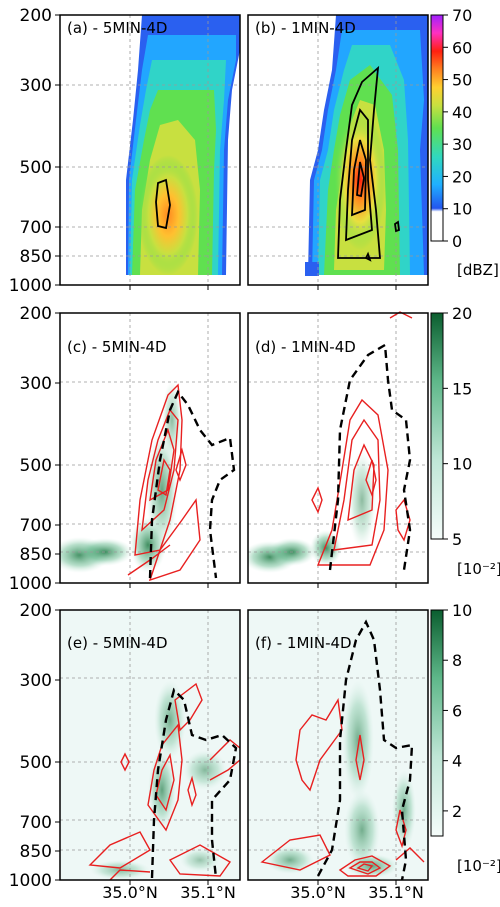 This screenshot has width=500, height=907. Describe the element at coordinates (462, 388) in the screenshot. I see `colorbar-tick-label: 15` at that location.